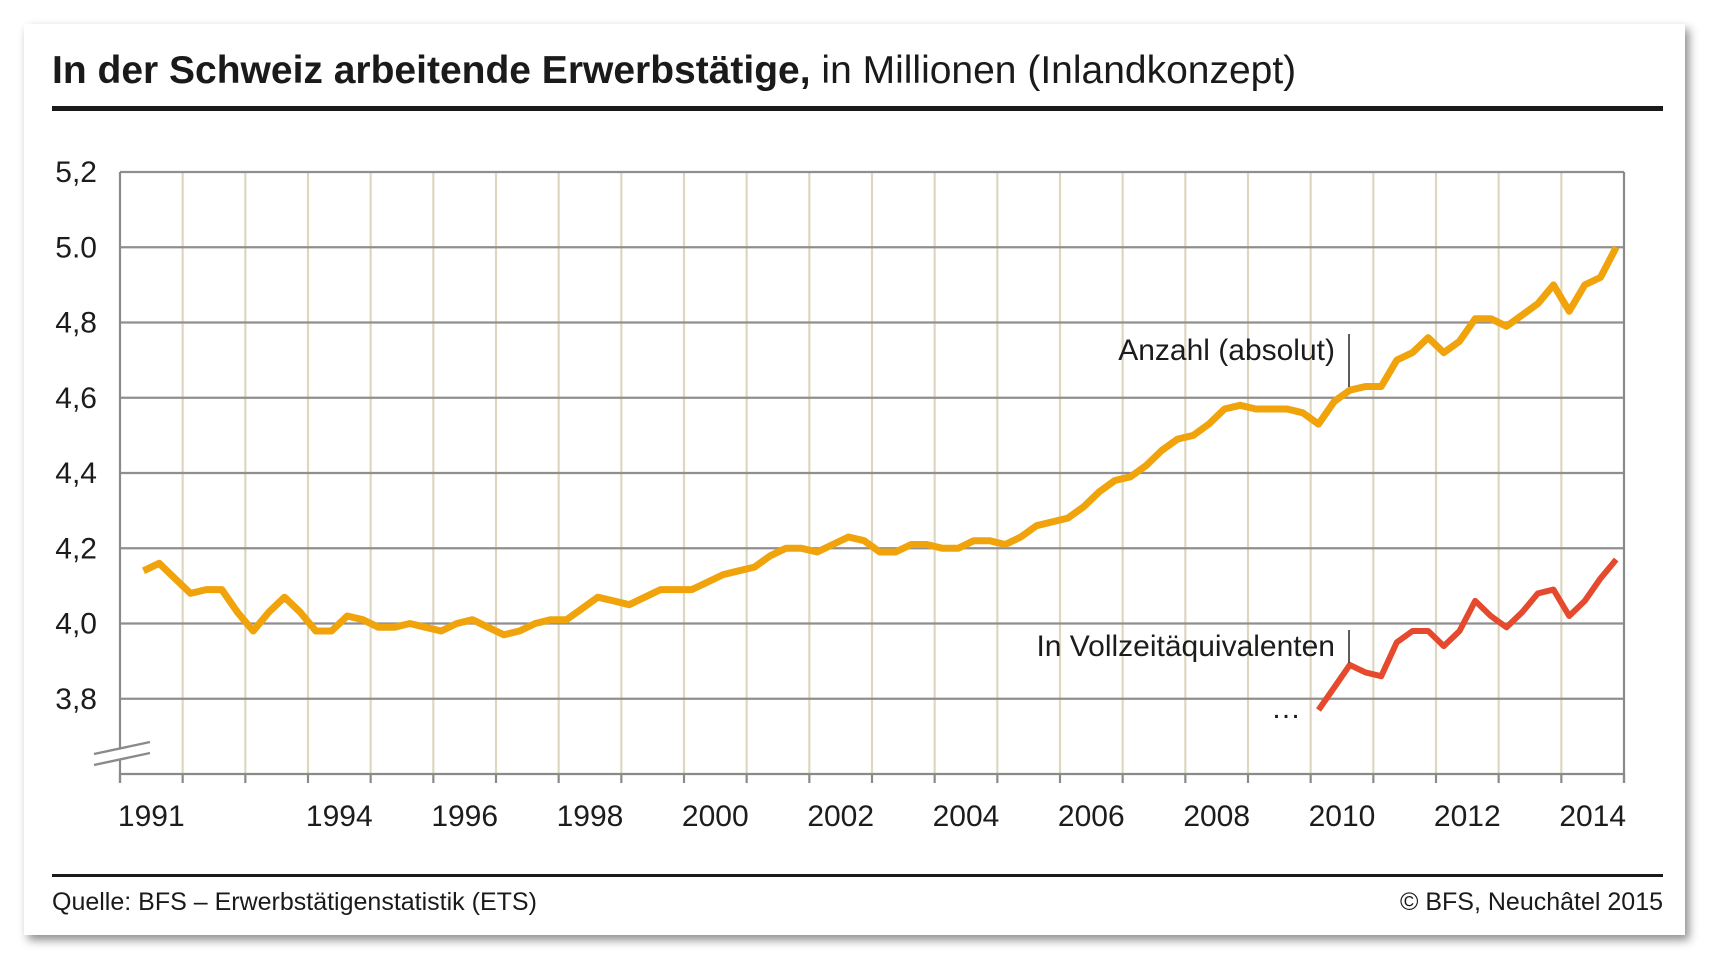  Describe the element at coordinates (464, 816) in the screenshot. I see `x-tick-label: 1996` at that location.